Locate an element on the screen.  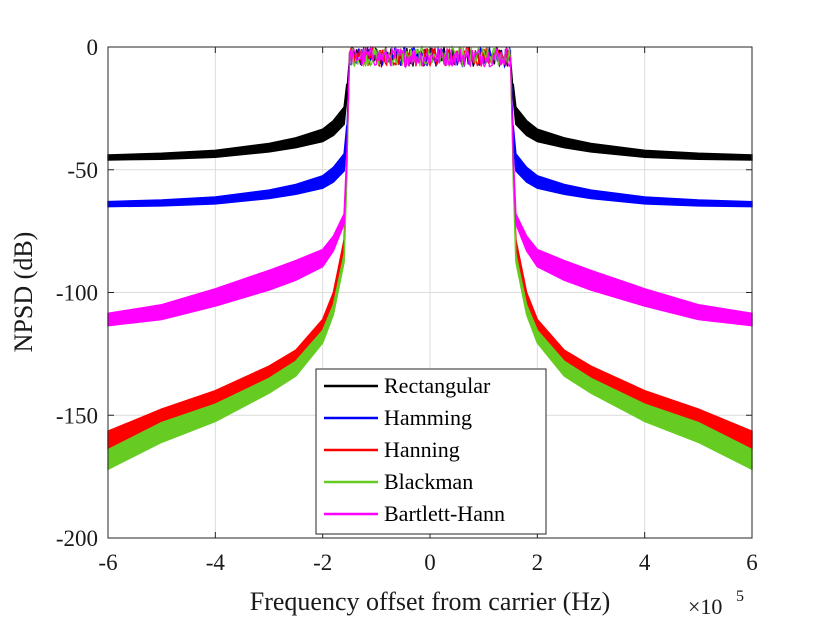
x-tick-label: 2 is located at coordinates (538, 562).